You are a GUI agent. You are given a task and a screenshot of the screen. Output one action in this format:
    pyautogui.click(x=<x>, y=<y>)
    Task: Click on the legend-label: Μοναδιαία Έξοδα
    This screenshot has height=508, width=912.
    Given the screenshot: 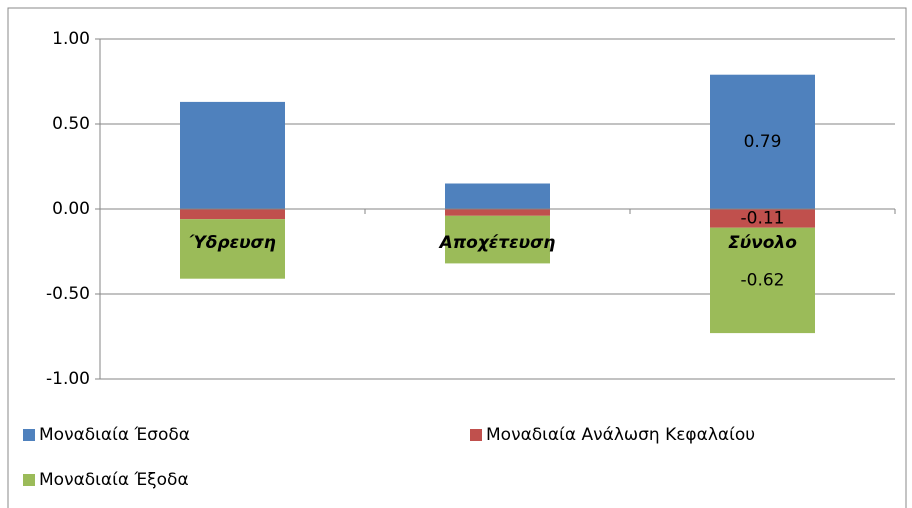 What is the action you would take?
    pyautogui.click(x=114, y=480)
    